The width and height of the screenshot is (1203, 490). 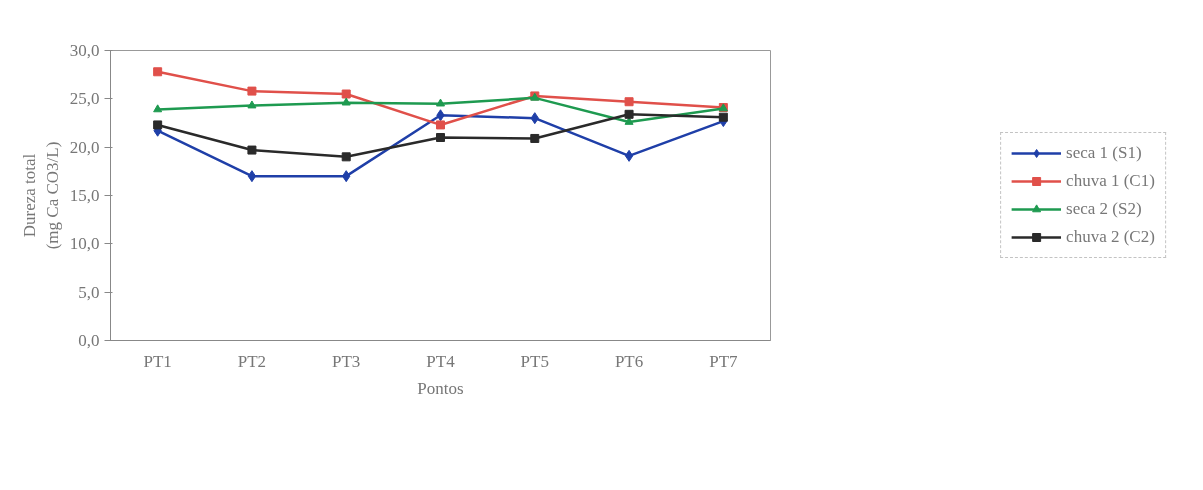 I want to click on y-tick-label: 15,0, so click(x=84, y=195).